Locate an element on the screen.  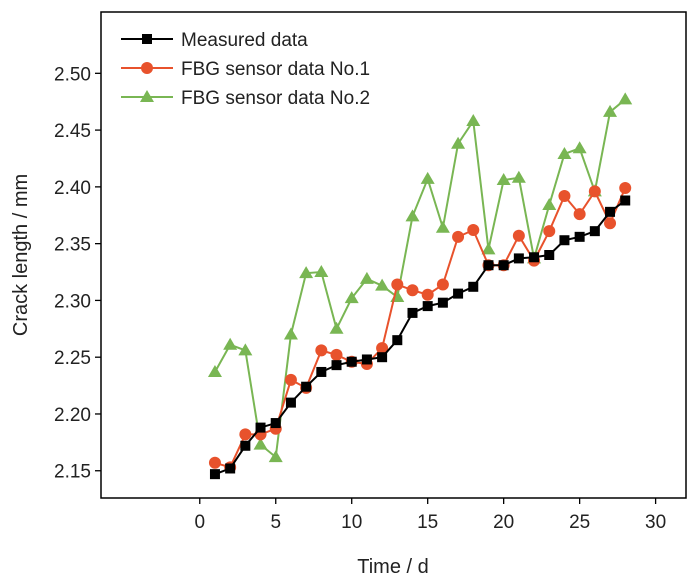
x-tick-label: 25 is located at coordinates (579, 522).